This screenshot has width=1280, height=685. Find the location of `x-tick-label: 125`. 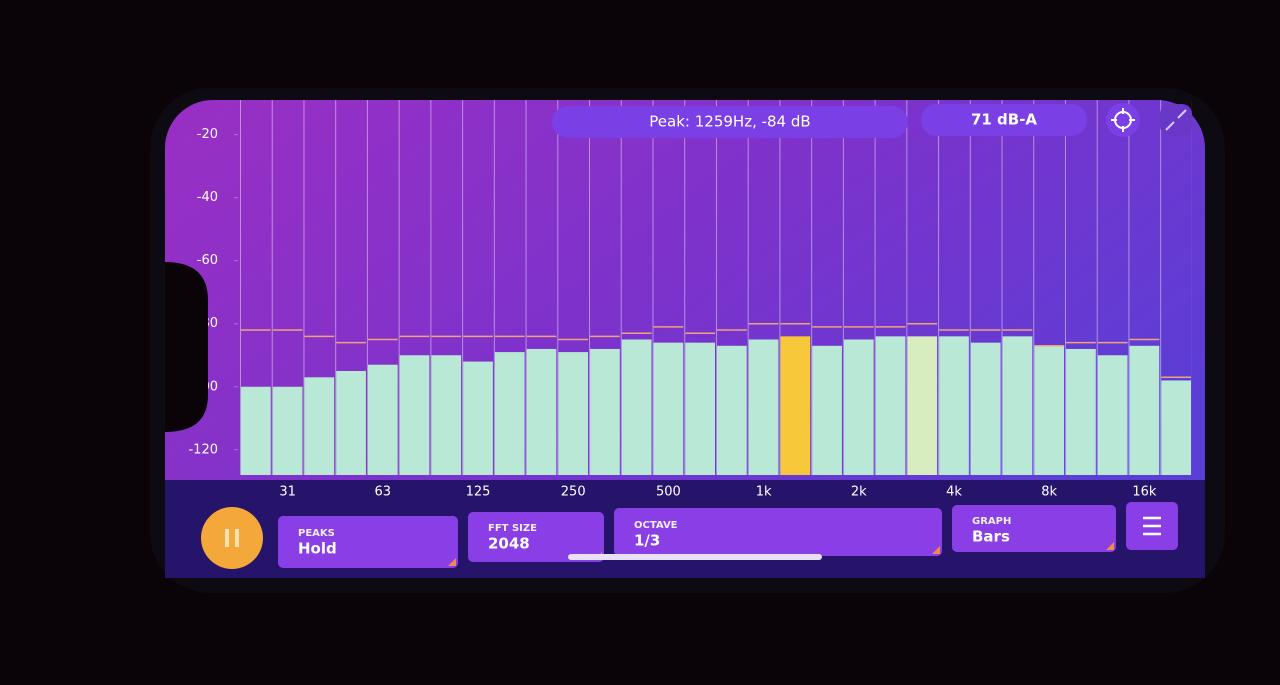

x-tick-label: 125 is located at coordinates (478, 492).